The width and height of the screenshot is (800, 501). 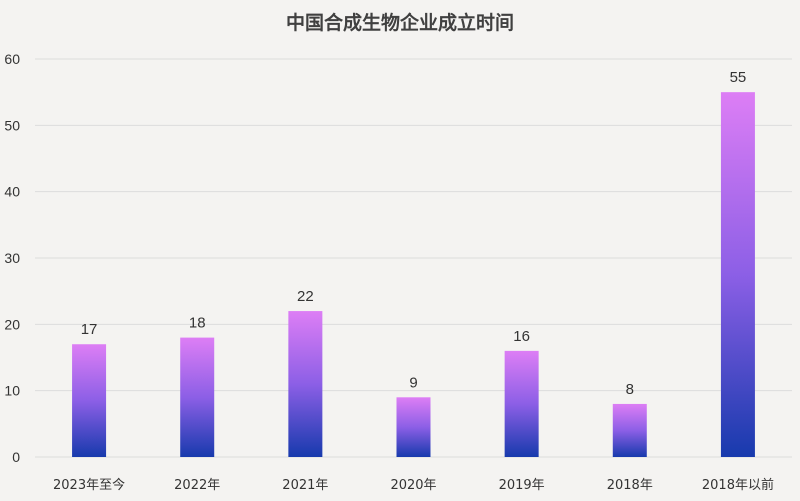 I want to click on bar-value-label: 9, so click(x=413, y=382).